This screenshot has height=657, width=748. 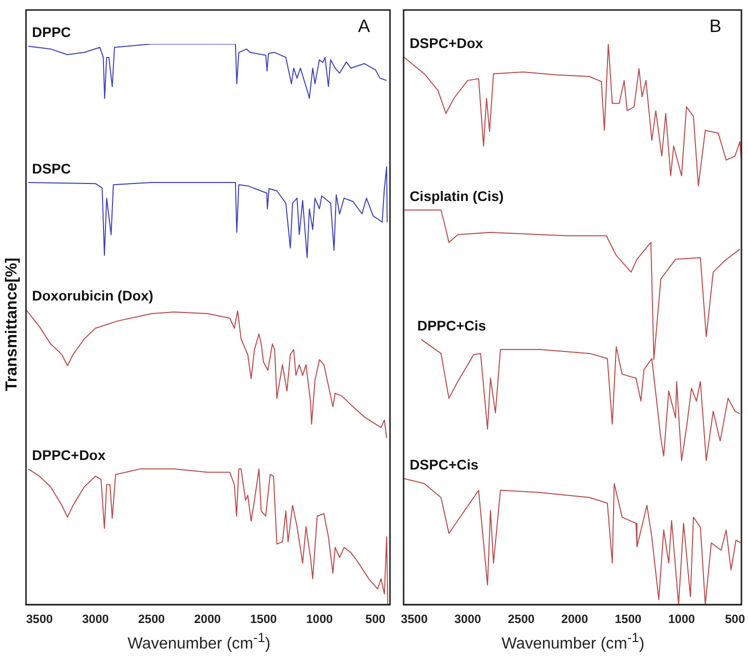 I want to click on text: B, so click(x=715, y=26).